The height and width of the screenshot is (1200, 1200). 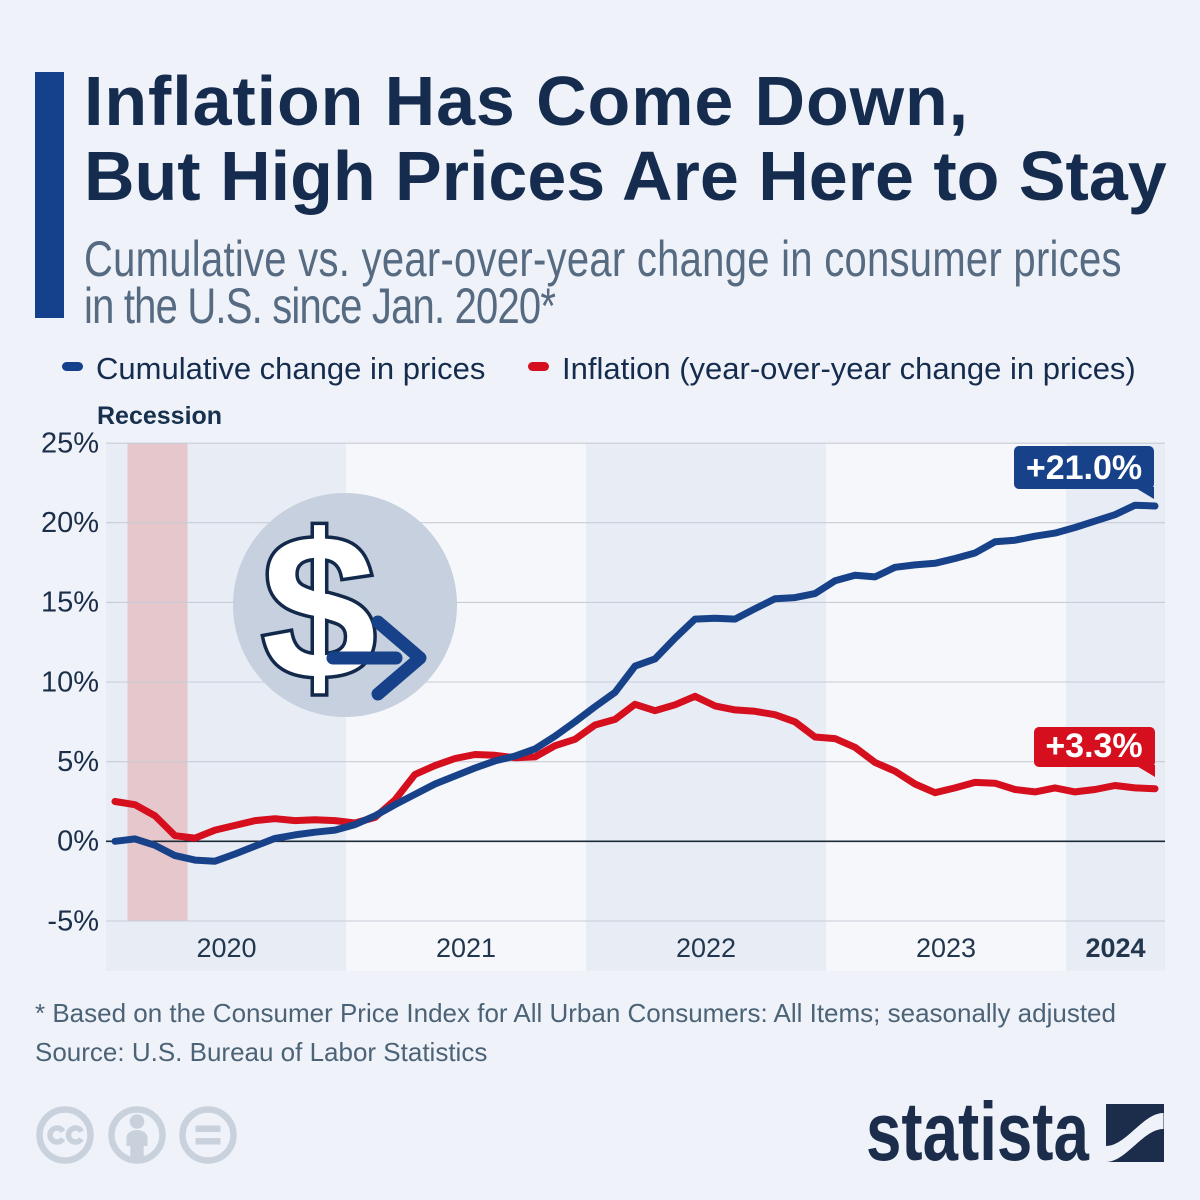 I want to click on svg-text: 20%, so click(x=70, y=523).